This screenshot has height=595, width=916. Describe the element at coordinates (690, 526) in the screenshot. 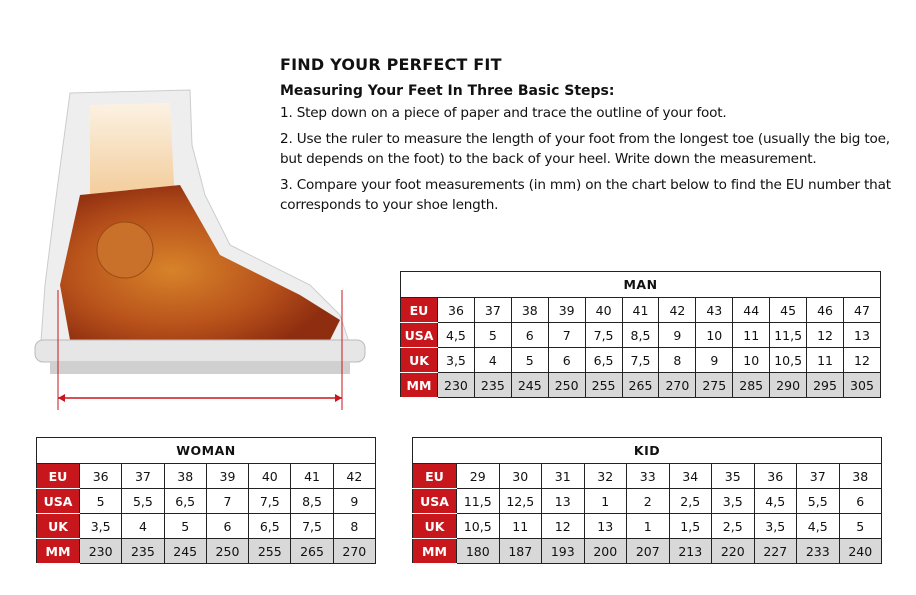

I see `table-cell: 1,5` at that location.